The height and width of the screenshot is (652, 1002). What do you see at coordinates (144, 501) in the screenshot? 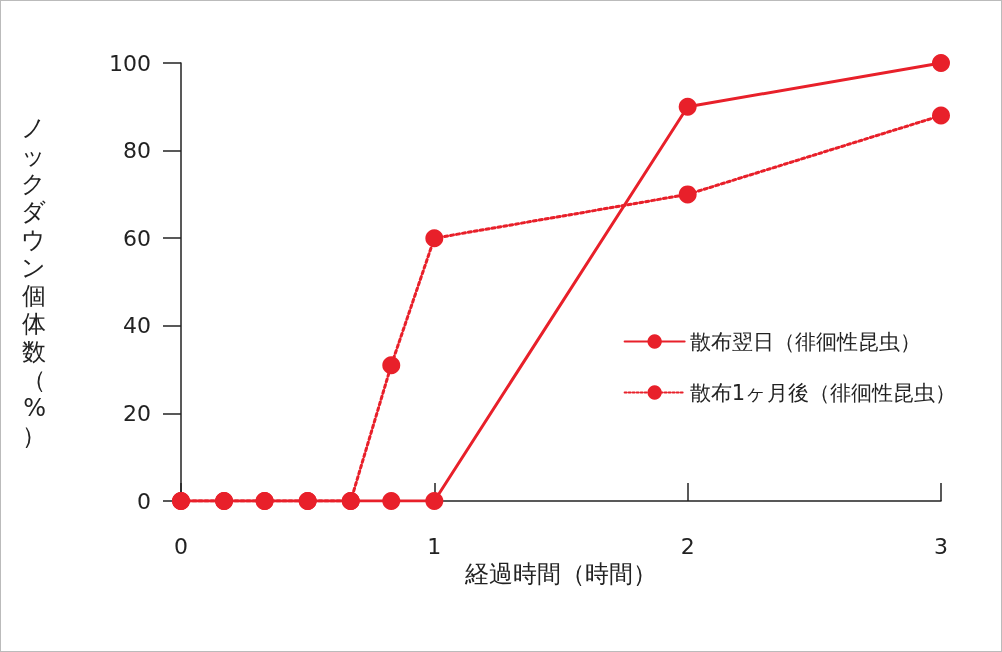
I see `y-tick-label: 0` at bounding box center [144, 501].